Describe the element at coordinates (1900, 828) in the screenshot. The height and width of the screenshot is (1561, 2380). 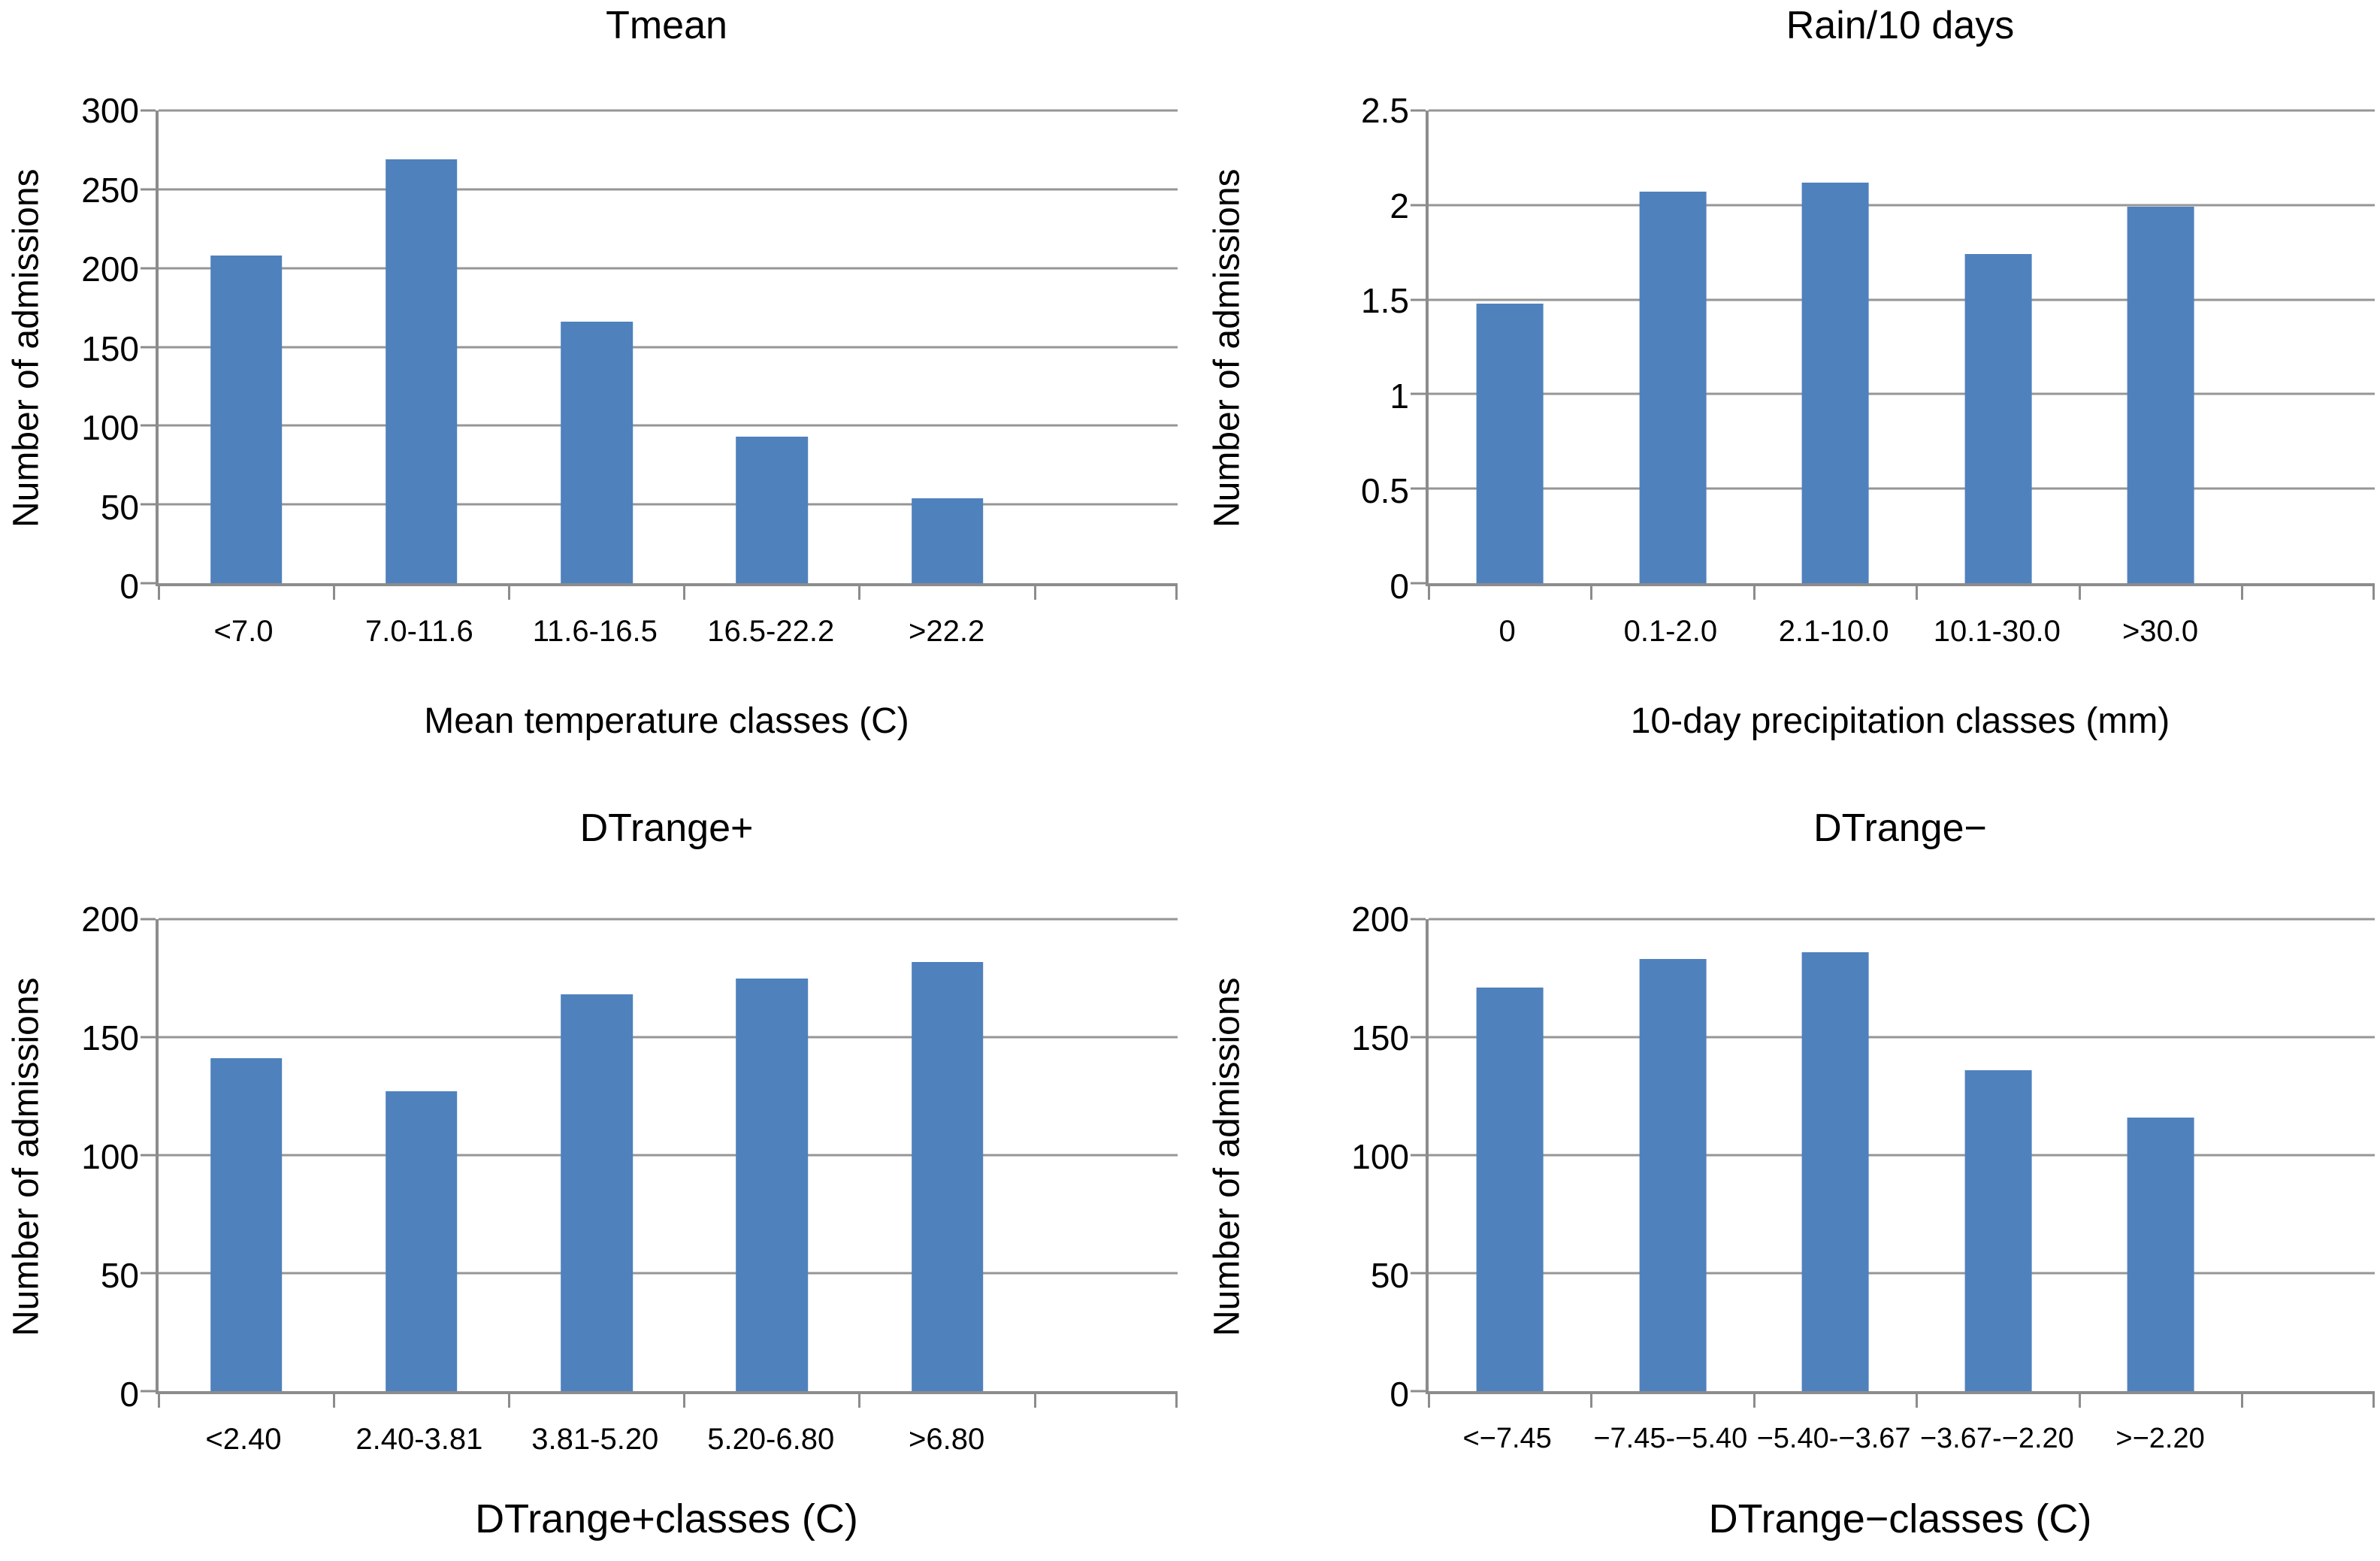
I see `chart-title: DTrange−` at that location.